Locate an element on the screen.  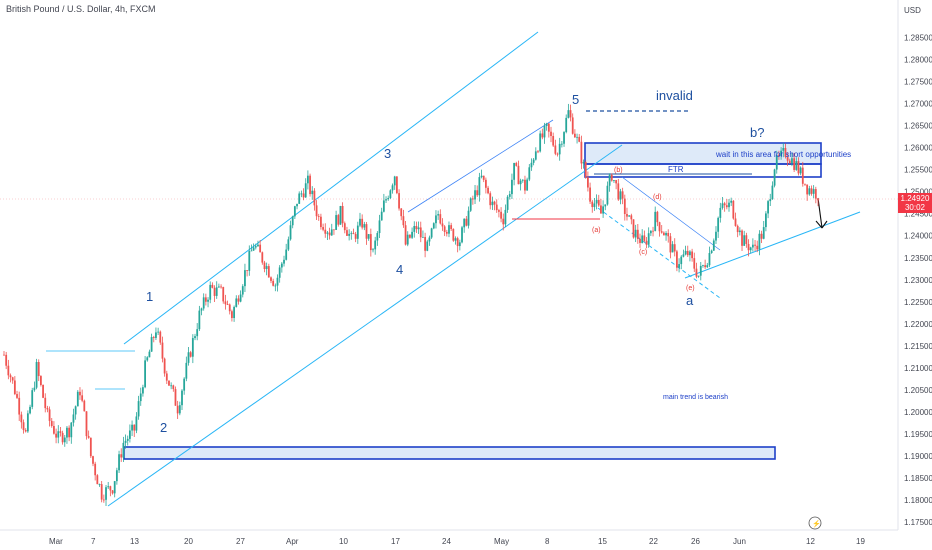
currency-label: USD is located at coordinates (912, 10).